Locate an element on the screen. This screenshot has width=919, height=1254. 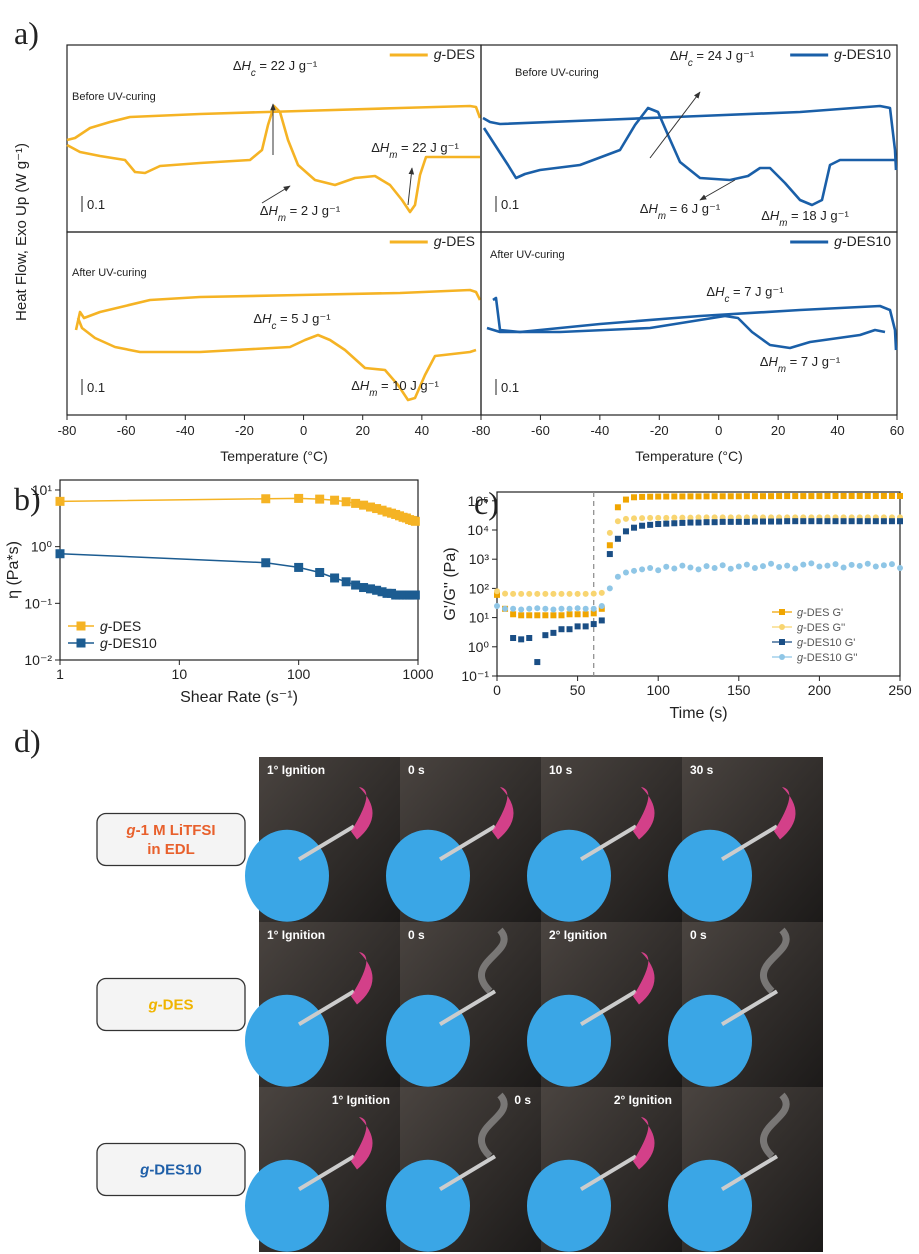
y-tick-label: 10⁰ is located at coordinates (42, 547).